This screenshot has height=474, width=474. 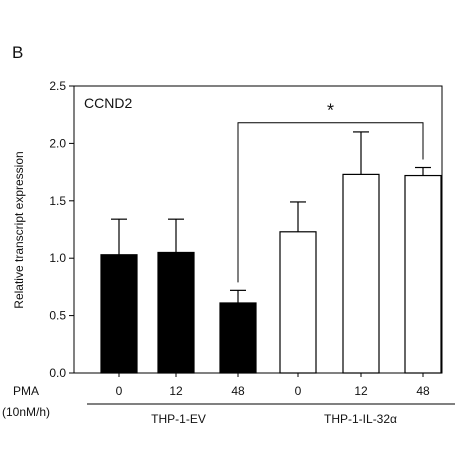 I want to click on x-header-line-2: (10nM/h), so click(x=26, y=412).